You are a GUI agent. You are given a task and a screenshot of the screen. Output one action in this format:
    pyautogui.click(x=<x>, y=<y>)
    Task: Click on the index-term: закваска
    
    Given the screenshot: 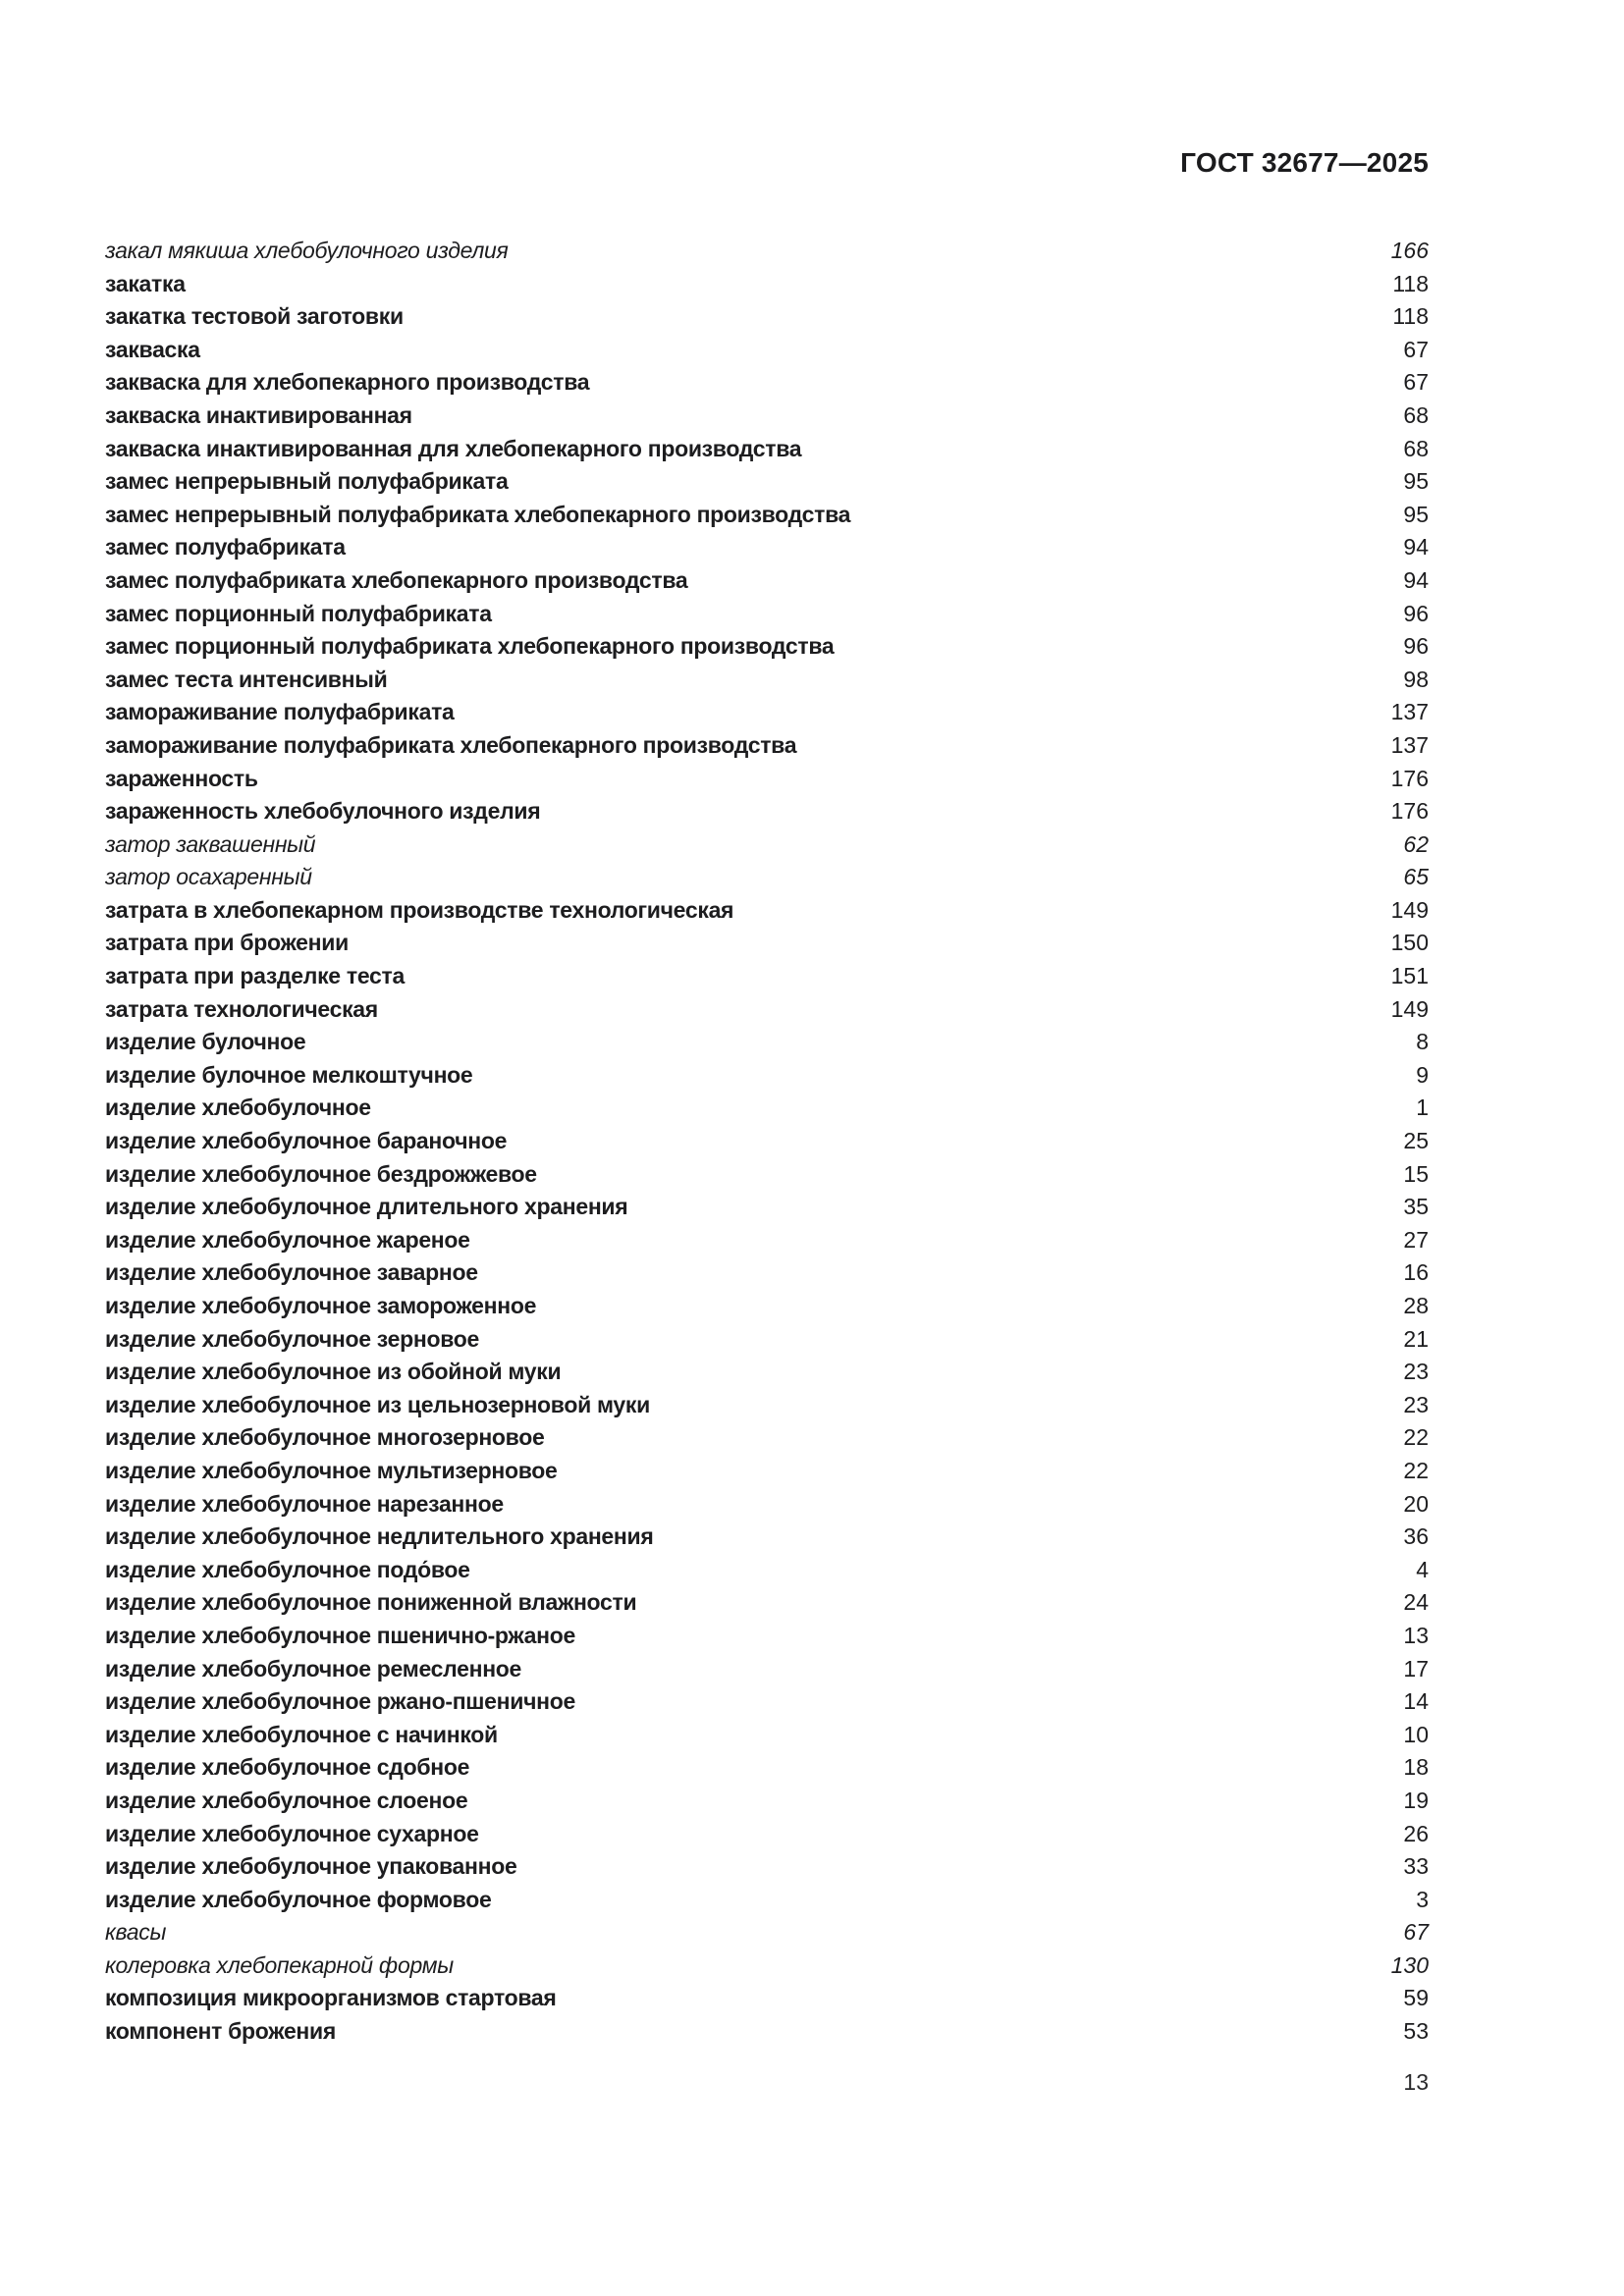 What is the action you would take?
    pyautogui.click(x=152, y=349)
    